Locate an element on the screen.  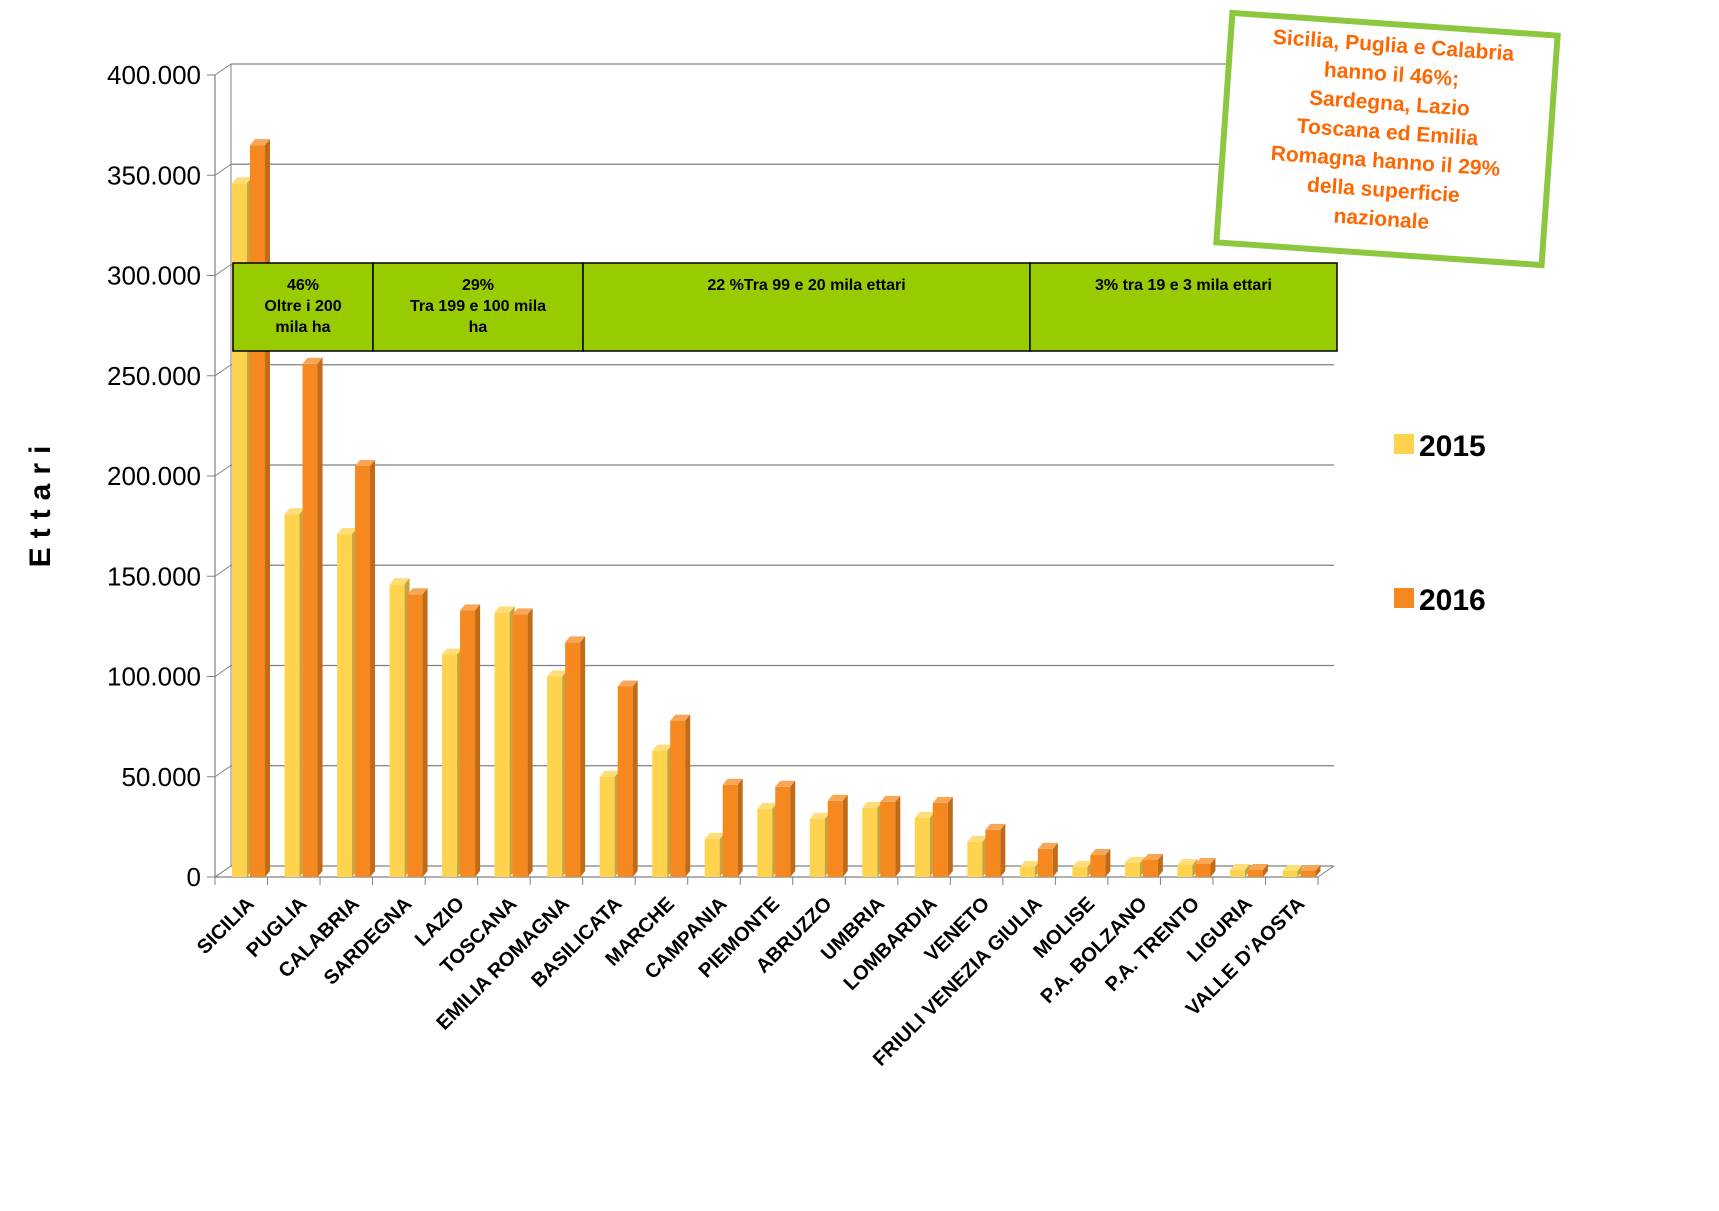
legend-item: 2016 is located at coordinates (1440, 600).